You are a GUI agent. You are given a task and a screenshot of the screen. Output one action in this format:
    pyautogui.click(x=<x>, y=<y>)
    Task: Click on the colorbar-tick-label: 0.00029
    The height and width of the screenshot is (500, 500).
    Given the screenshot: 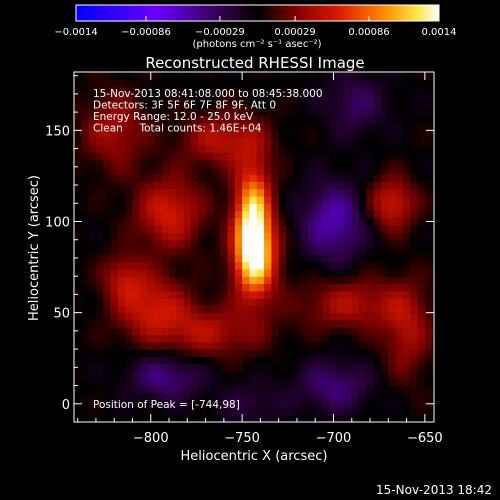 What is the action you would take?
    pyautogui.click(x=294, y=32)
    